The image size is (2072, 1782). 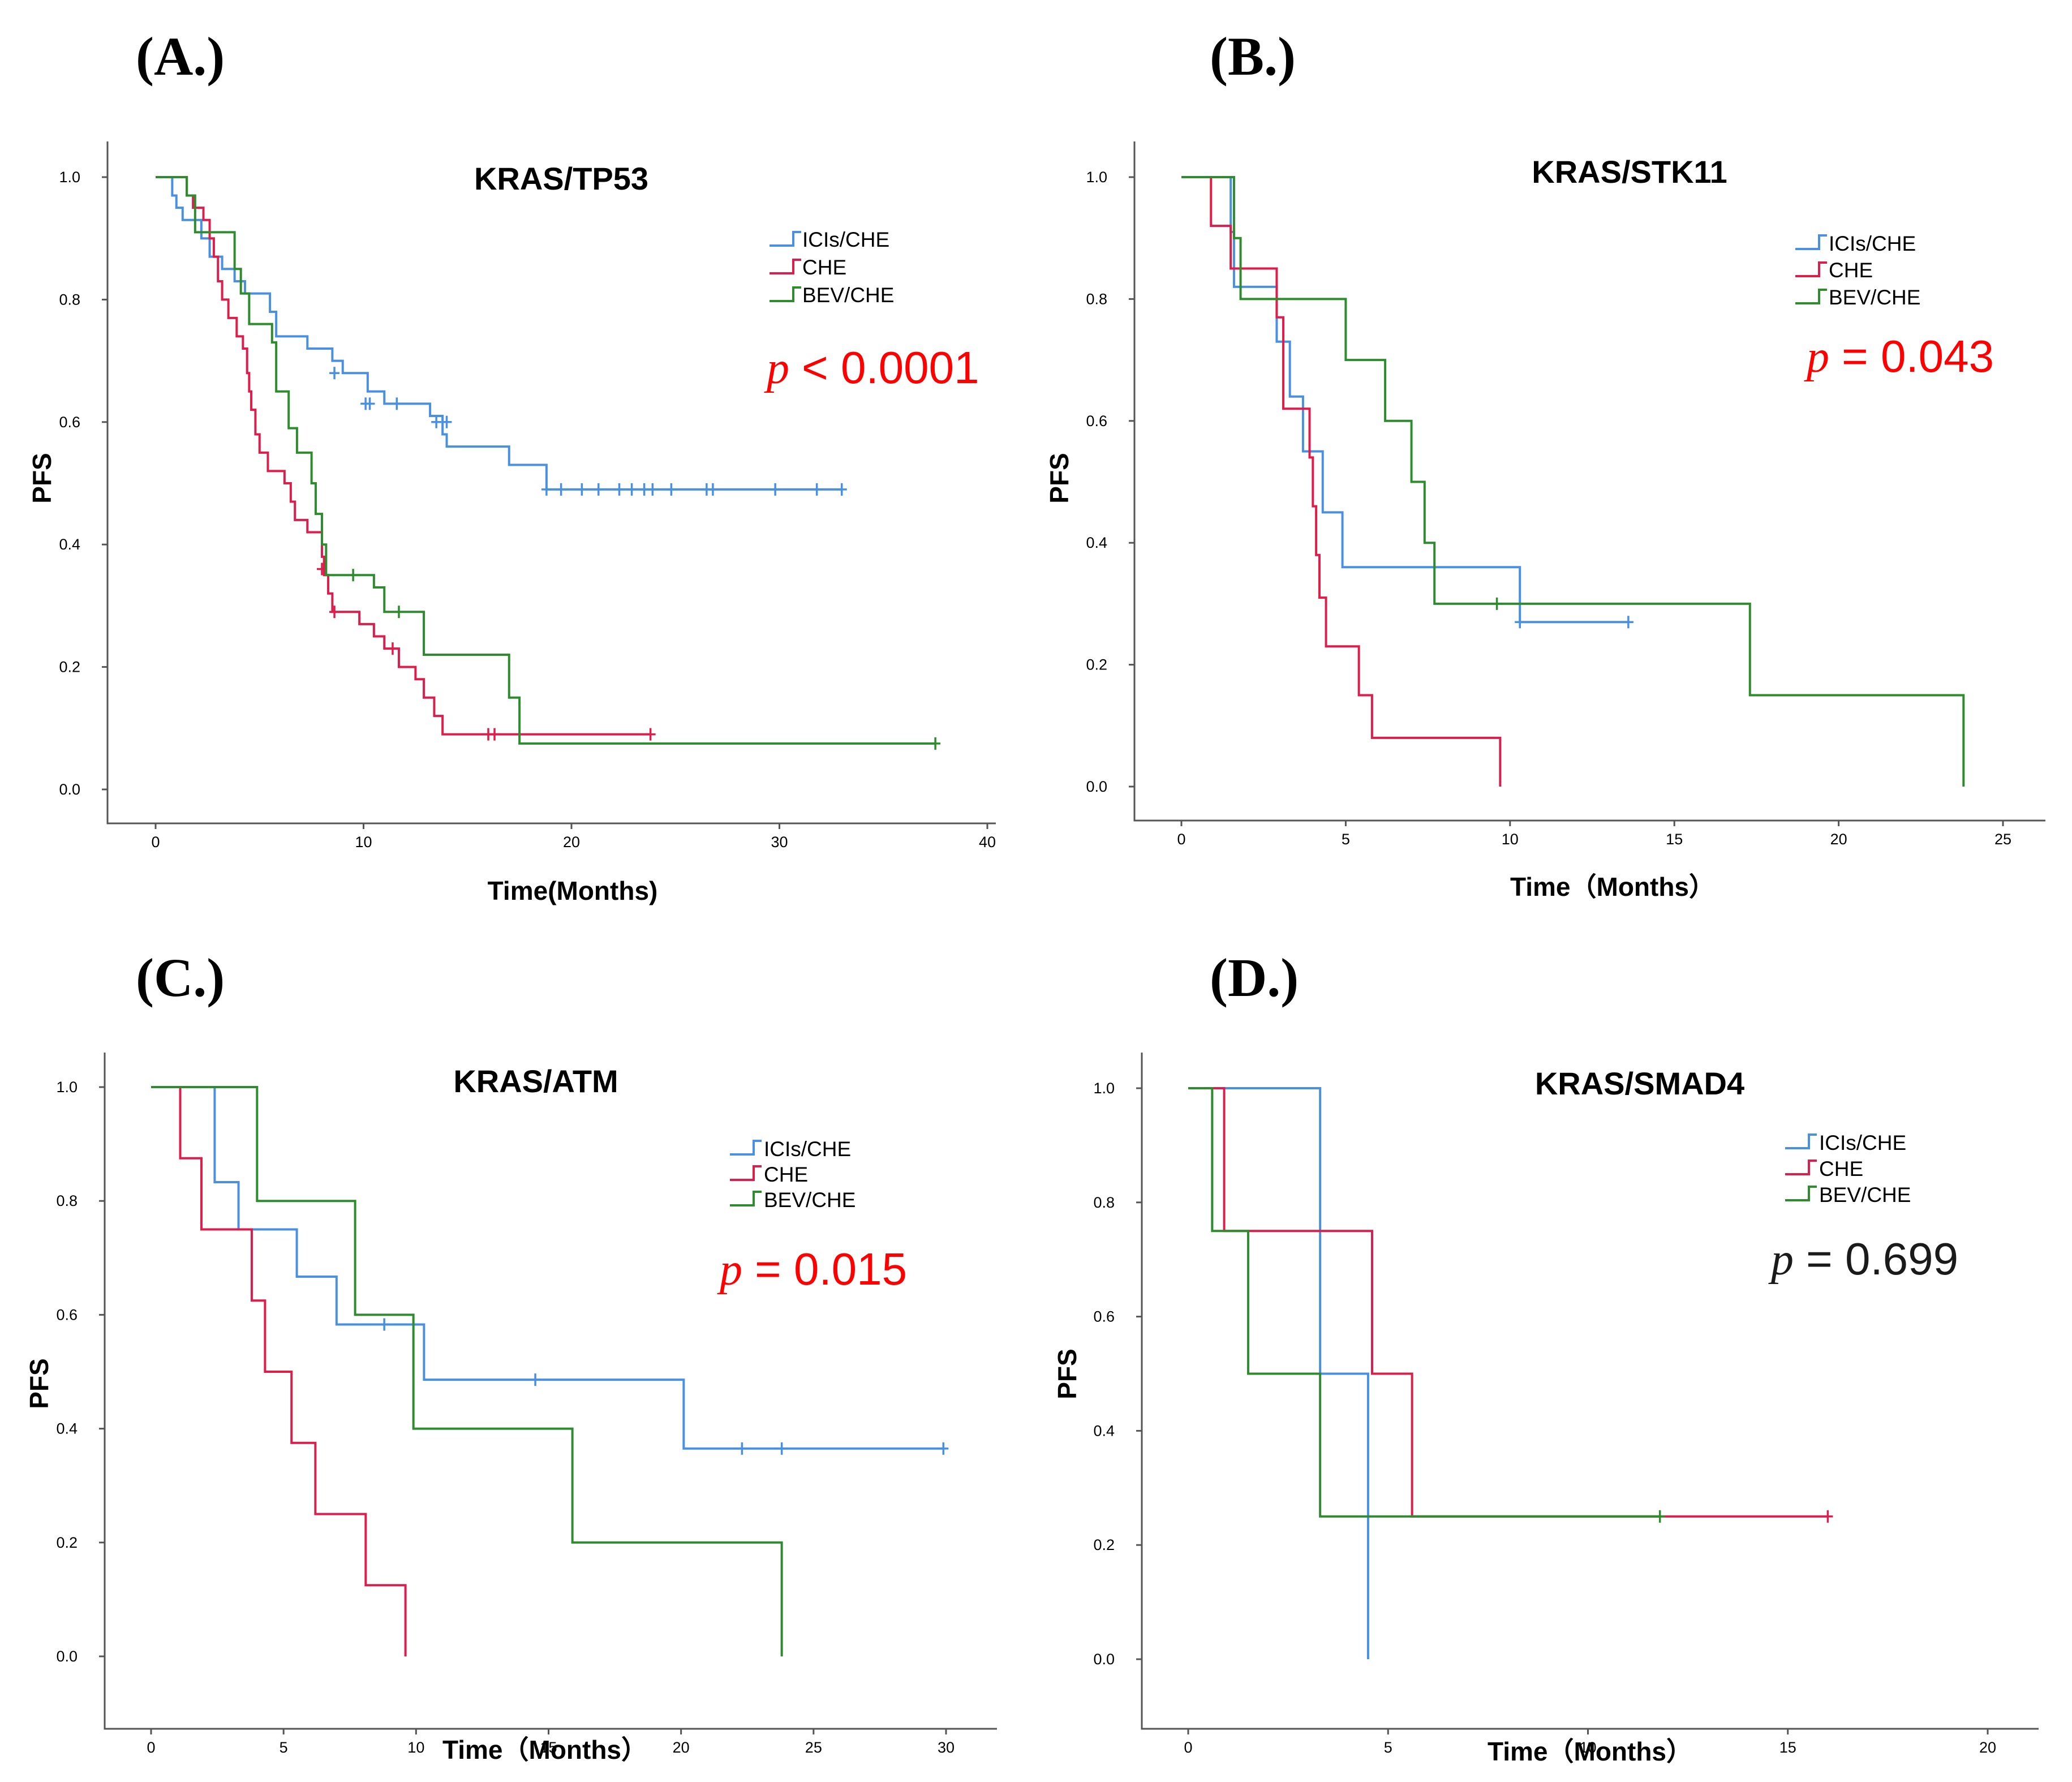 I want to click on x-axis-label: Time（Months）, so click(x=544, y=1749).